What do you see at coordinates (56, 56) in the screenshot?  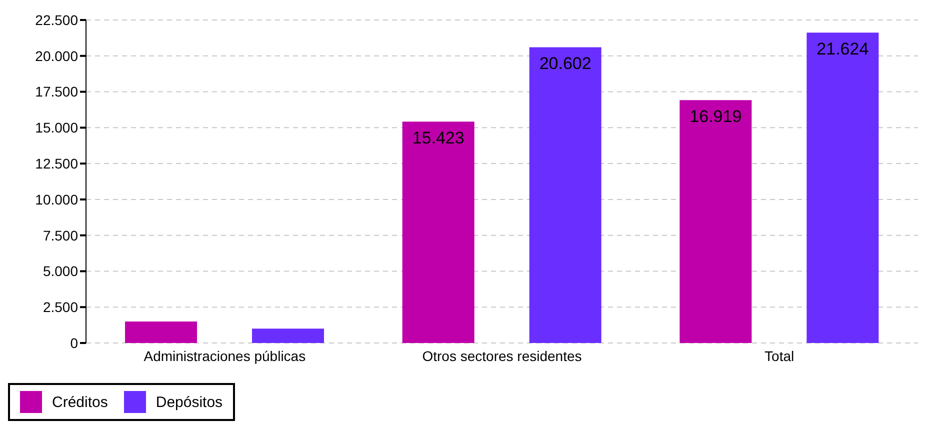 I see `y-tick-label: 20.000` at bounding box center [56, 56].